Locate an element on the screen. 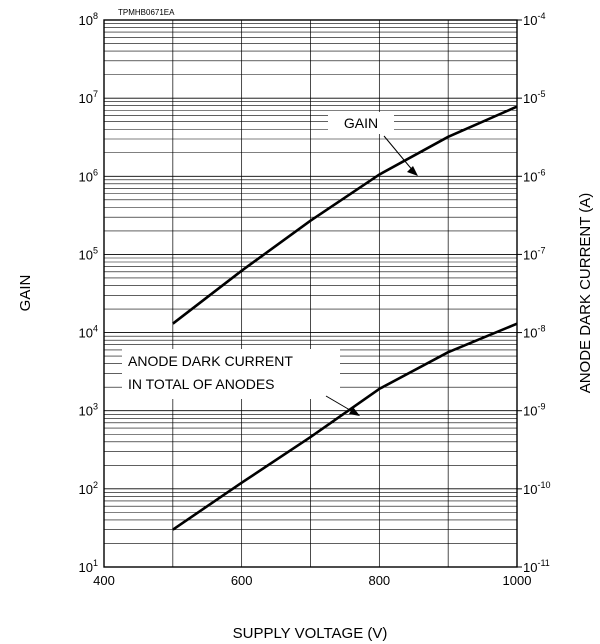  annotation-gain-arrowhead is located at coordinates (412, 171).